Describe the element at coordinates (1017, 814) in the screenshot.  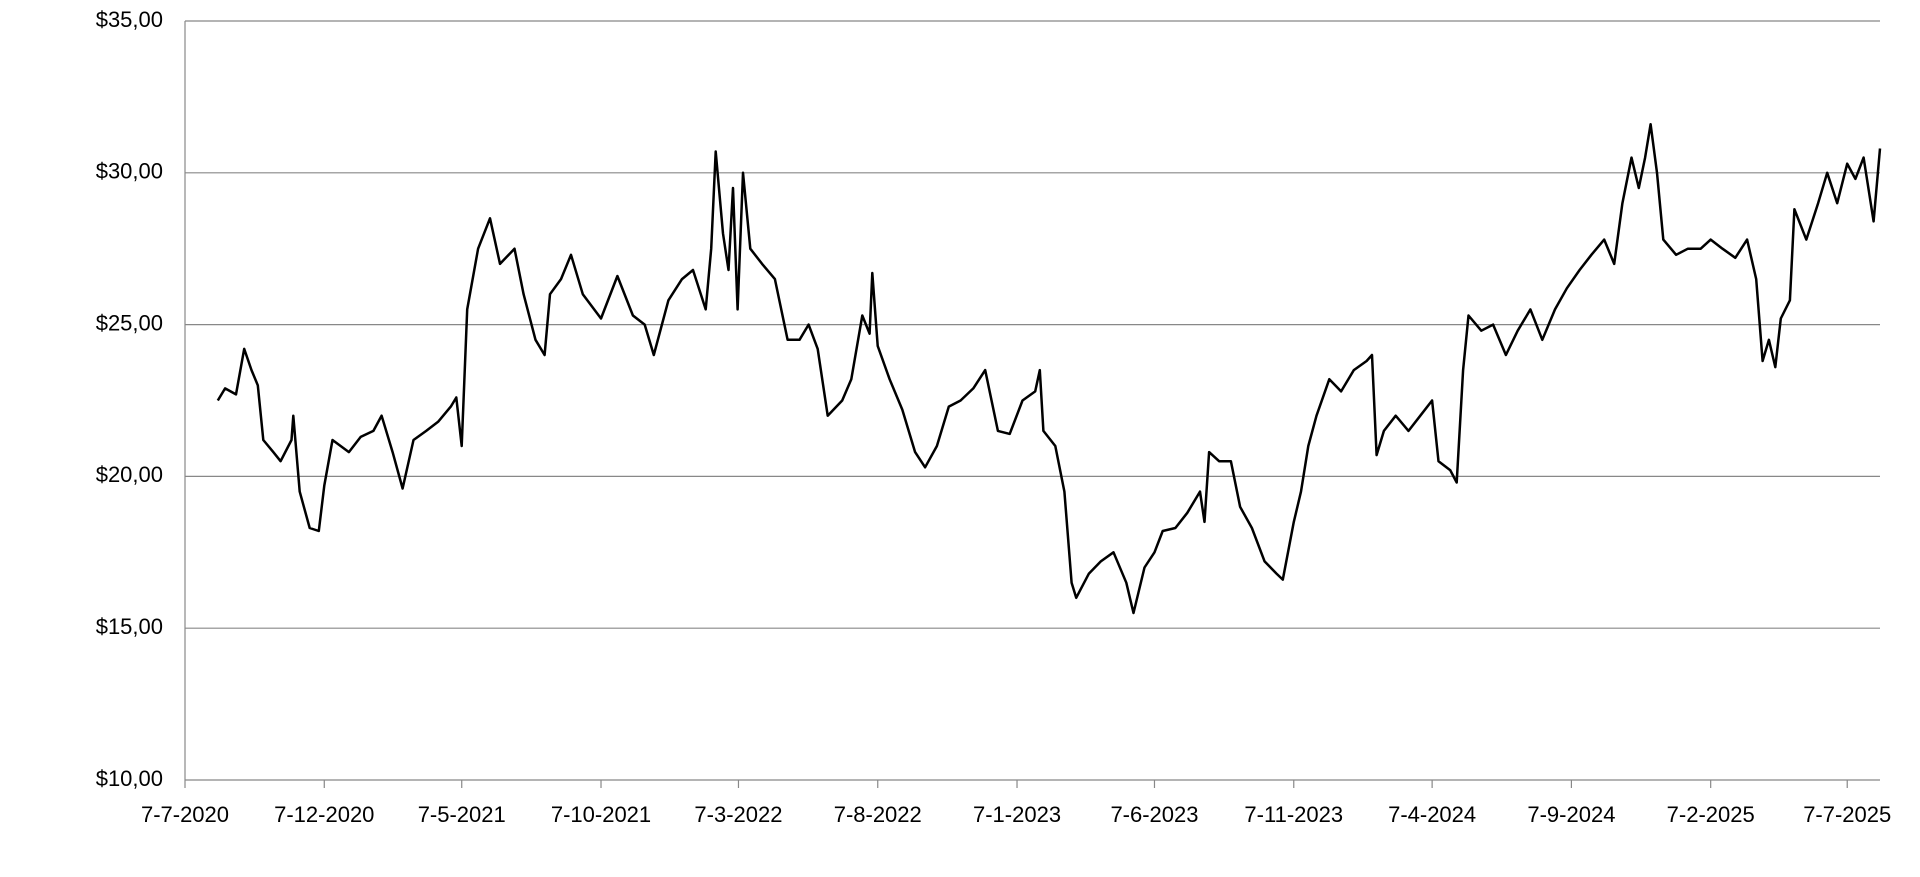
I see `x-tick-label: 7-1-2023` at that location.